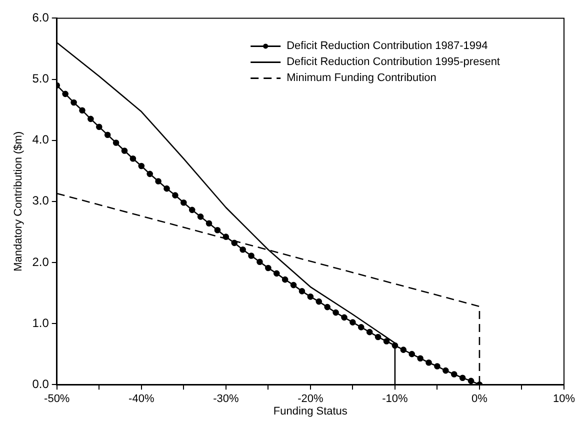 The width and height of the screenshot is (586, 430). Describe the element at coordinates (564, 399) in the screenshot. I see `x-tick-label: 10%` at that location.